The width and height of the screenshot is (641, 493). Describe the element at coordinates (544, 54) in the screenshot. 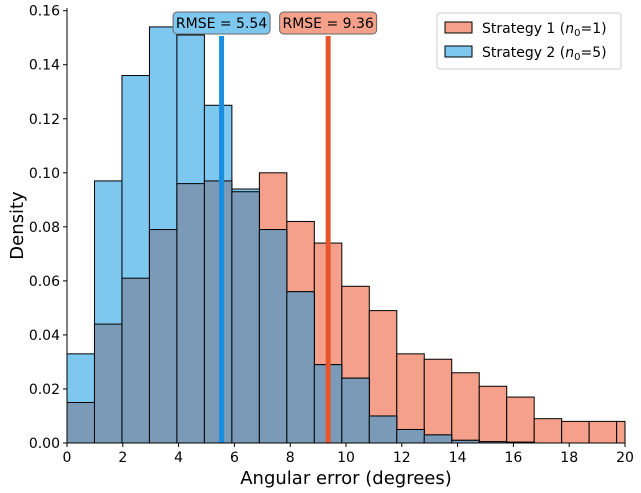

I see `legend-label: Strategy 2 (n0=5)` at that location.